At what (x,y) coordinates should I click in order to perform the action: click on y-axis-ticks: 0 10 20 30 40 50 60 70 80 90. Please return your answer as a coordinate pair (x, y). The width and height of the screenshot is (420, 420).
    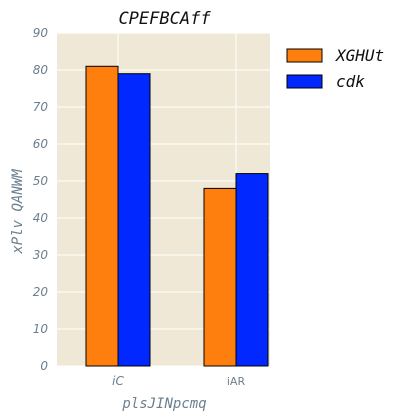
    Looking at the image, I should click on (41, 199).